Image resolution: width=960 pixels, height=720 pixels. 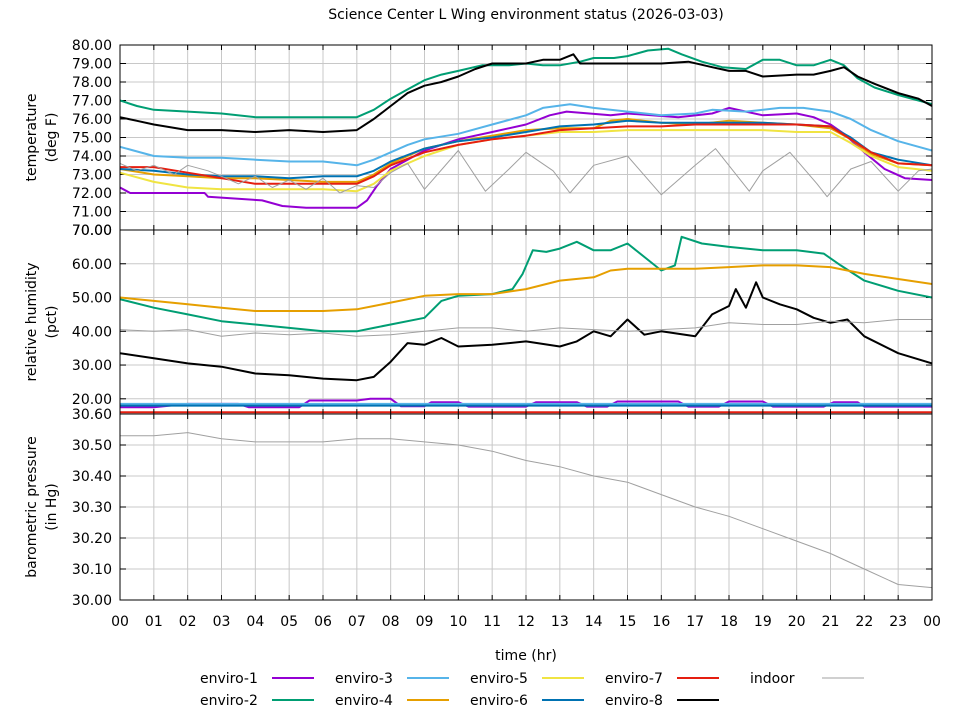 I want to click on x-tick-label: 16, so click(x=661, y=622).